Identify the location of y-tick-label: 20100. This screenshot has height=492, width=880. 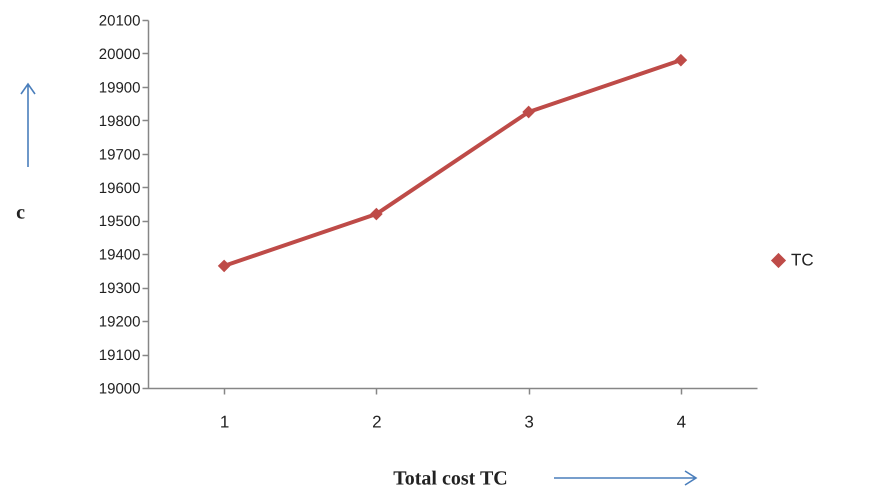
(119, 21).